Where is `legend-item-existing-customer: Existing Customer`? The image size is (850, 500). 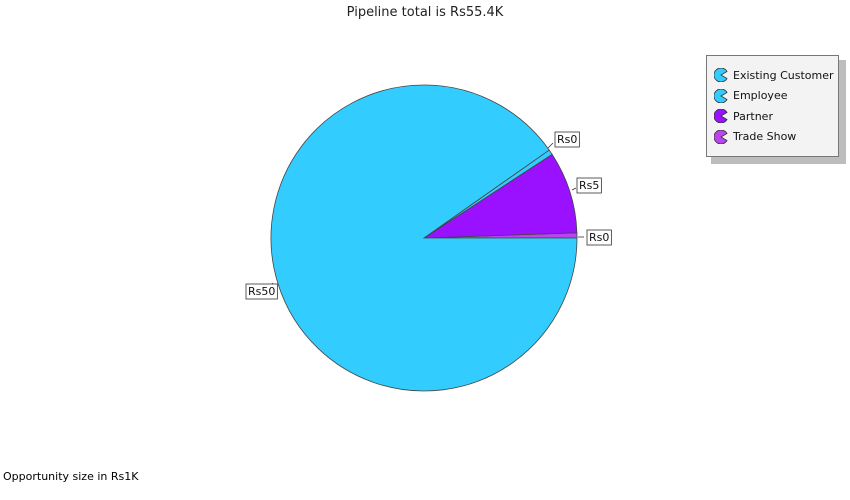 legend-item-existing-customer: Existing Customer is located at coordinates (776, 75).